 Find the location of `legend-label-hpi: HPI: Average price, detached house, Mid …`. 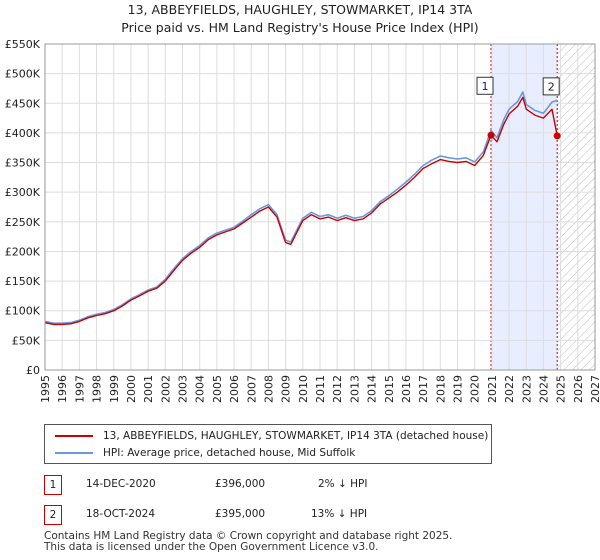

legend-label-hpi: HPI: Average price, detached house, Mid … is located at coordinates (229, 453).